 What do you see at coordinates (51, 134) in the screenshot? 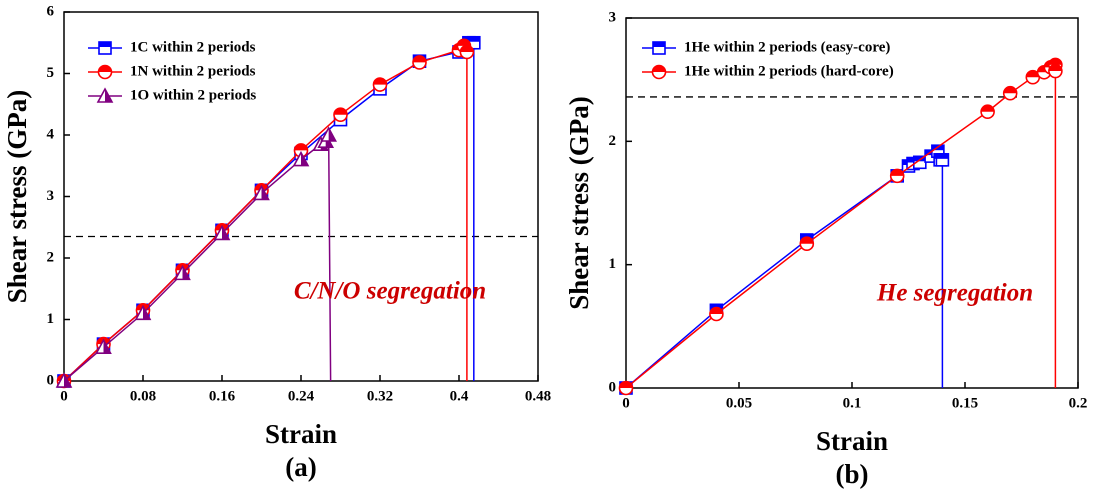
I see `y-tick-label: 4` at bounding box center [51, 134].